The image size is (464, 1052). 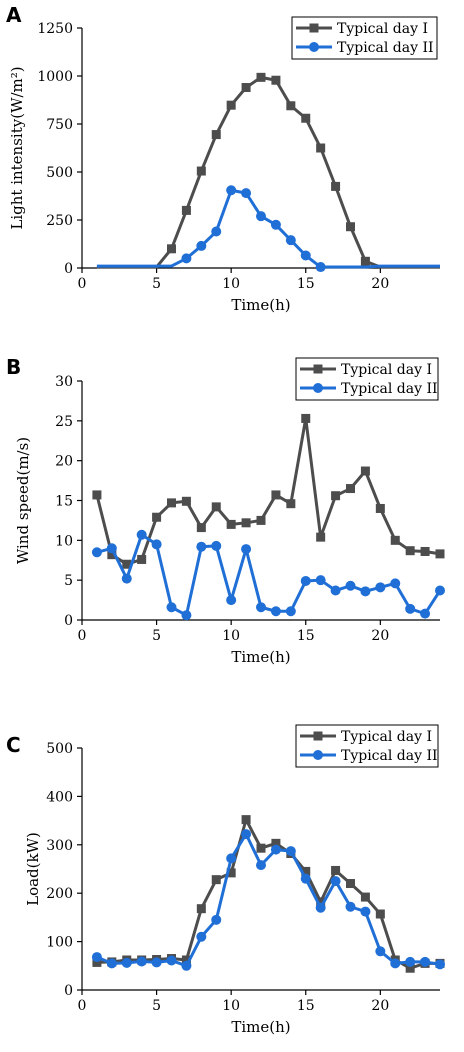 What do you see at coordinates (64, 422) in the screenshot?
I see `y-tick-label: 25` at bounding box center [64, 422].